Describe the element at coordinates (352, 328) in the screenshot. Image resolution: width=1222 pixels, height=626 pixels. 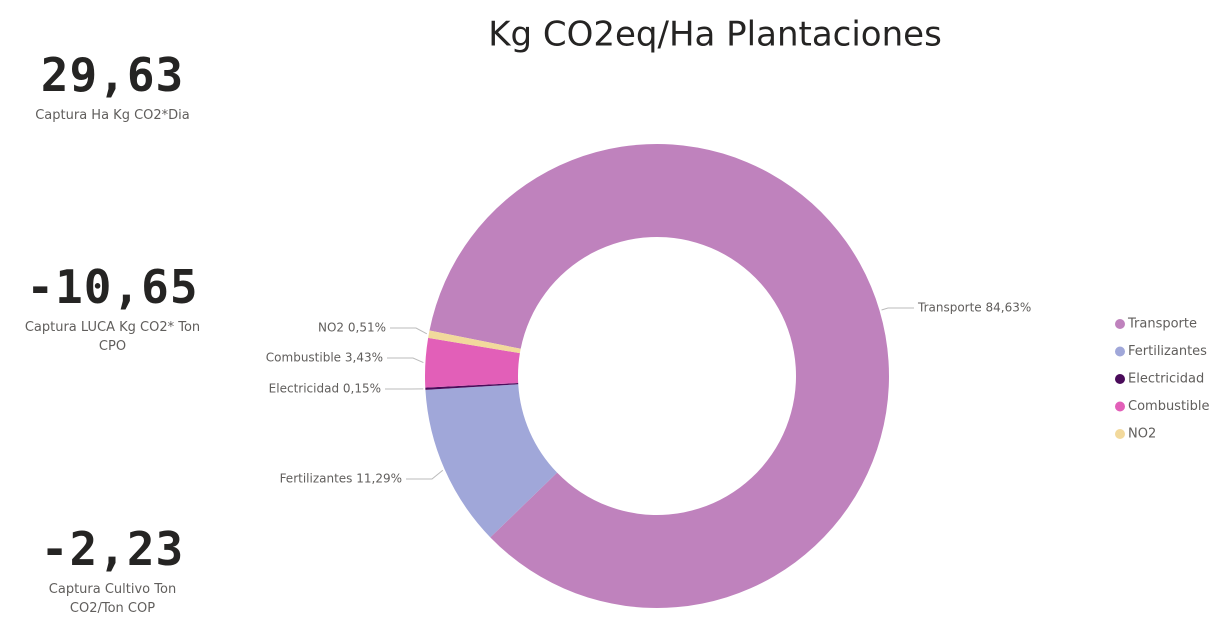
I see `data-label: NO2 0,51%` at that location.